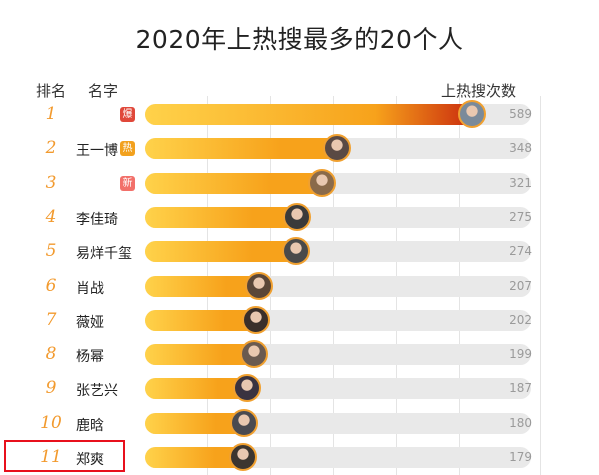 The width and height of the screenshot is (599, 475). What do you see at coordinates (90, 460) in the screenshot?
I see `name-label: 郑爽` at bounding box center [90, 460].